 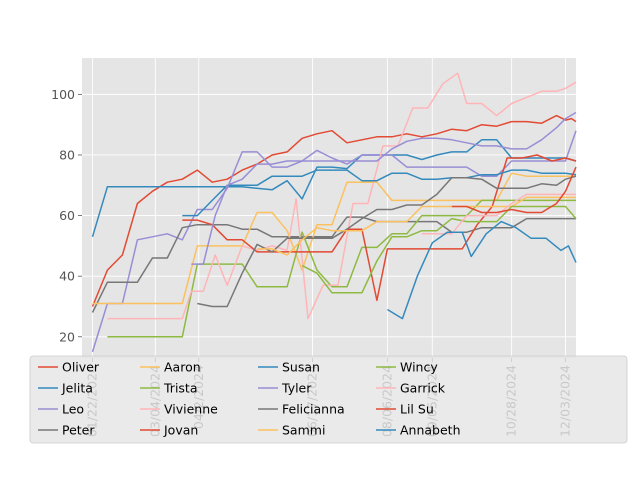 What do you see at coordinates (379, 193) in the screenshot?
I see `series-line-susan` at bounding box center [379, 193].